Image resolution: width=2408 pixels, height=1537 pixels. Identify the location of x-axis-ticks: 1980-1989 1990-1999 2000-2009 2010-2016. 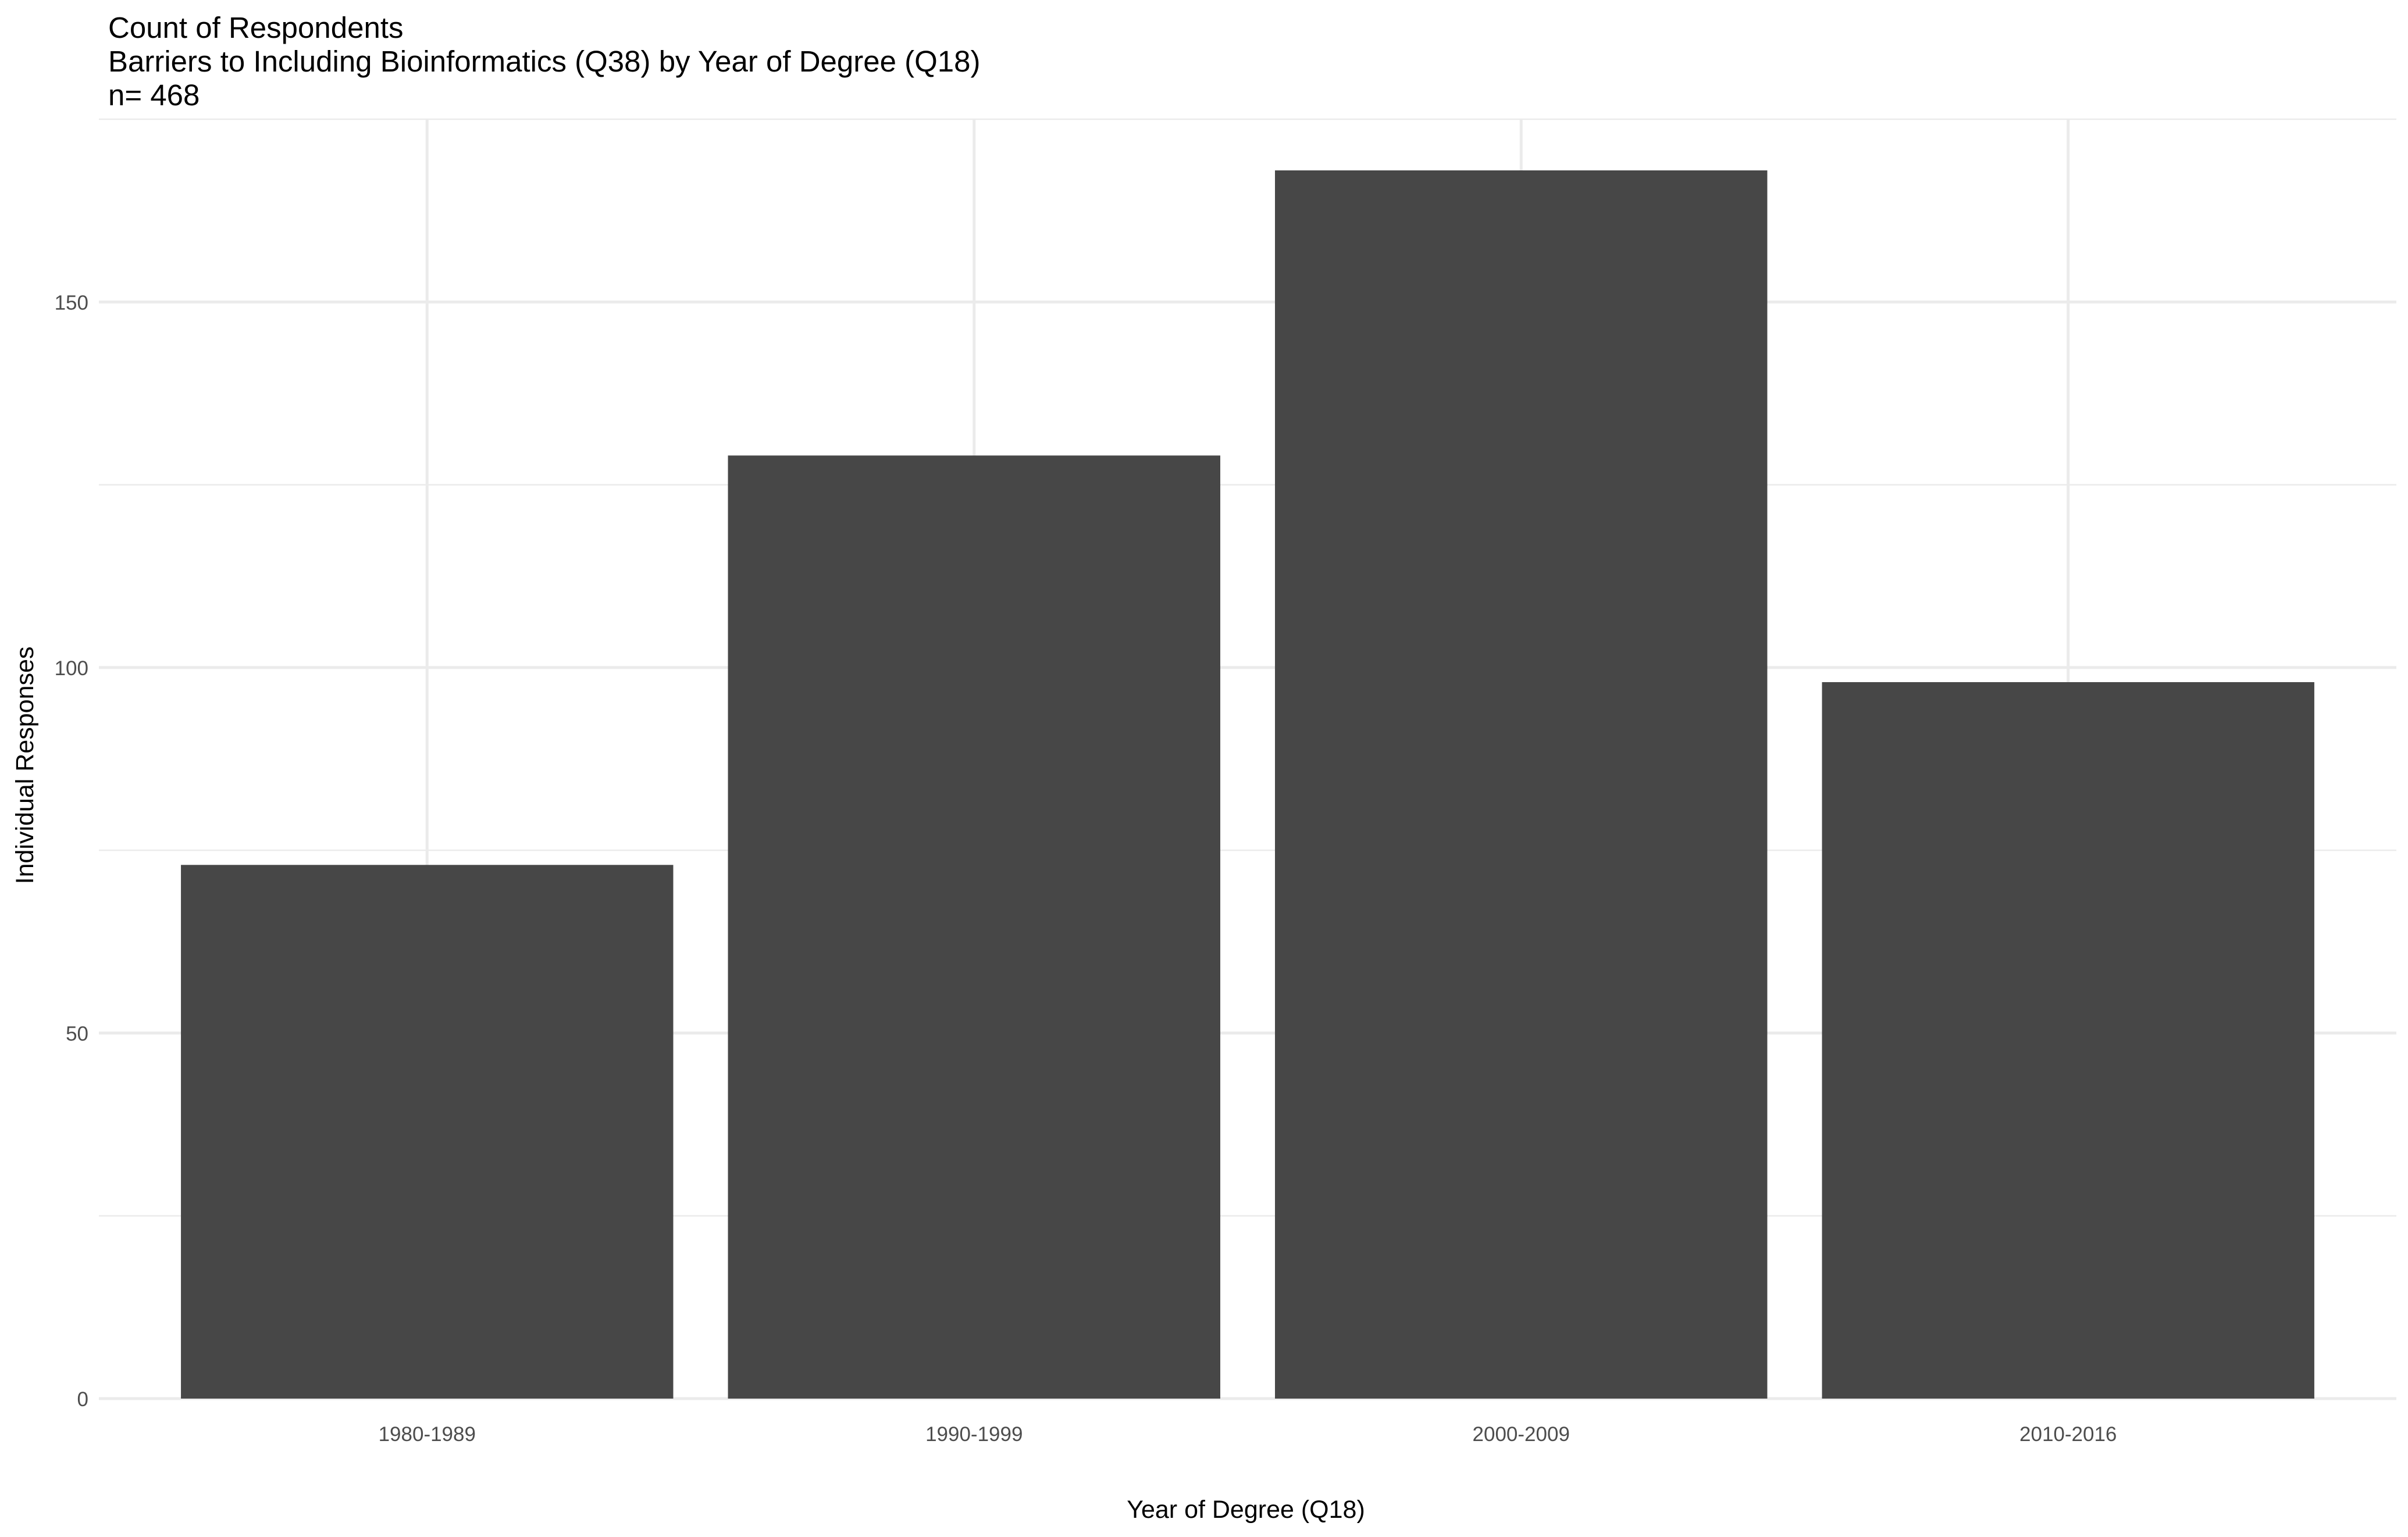
(1248, 1434).